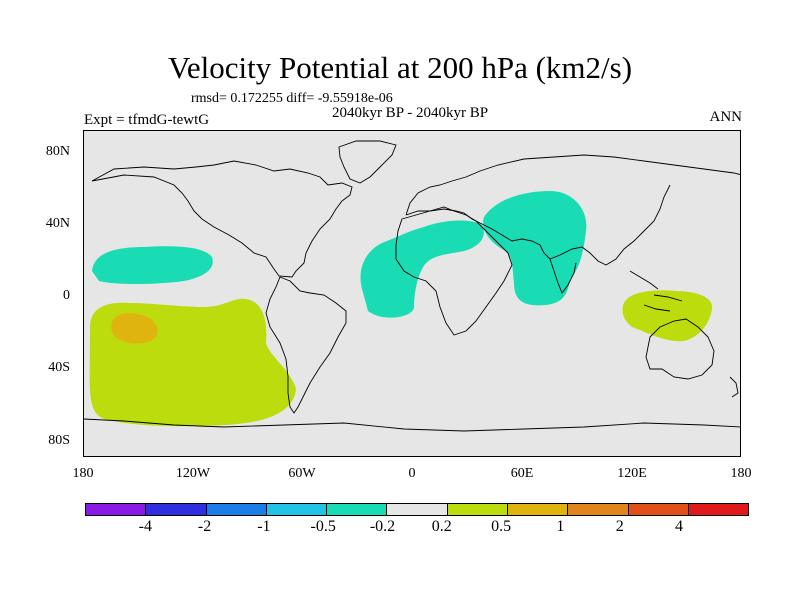 The image size is (800, 600). What do you see at coordinates (741, 473) in the screenshot?
I see `lon-label-180e: 180` at bounding box center [741, 473].